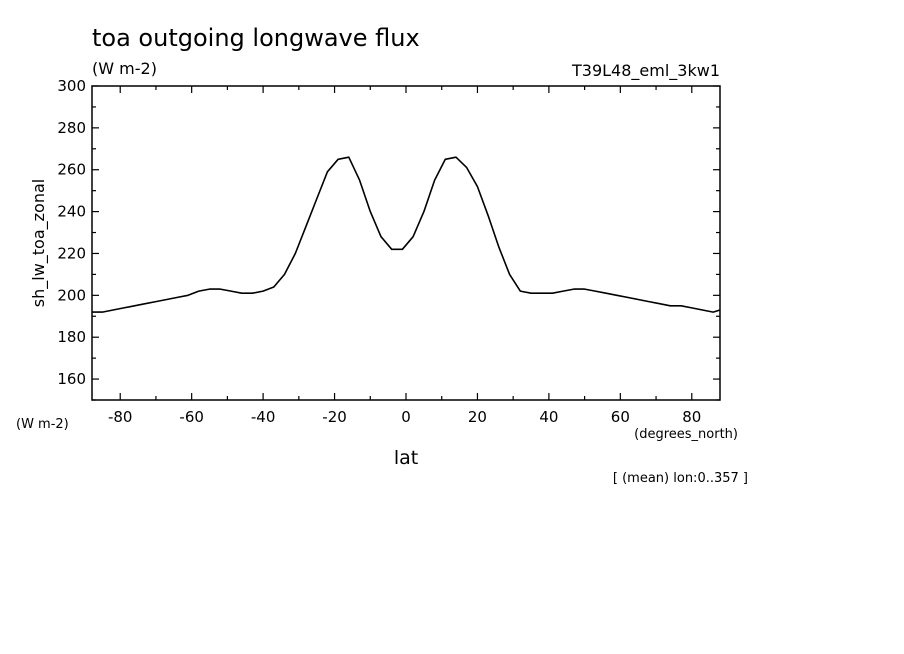 Image resolution: width=904 pixels, height=654 pixels. I want to click on chart-title: toa outgoing longwave flux, so click(256, 38).